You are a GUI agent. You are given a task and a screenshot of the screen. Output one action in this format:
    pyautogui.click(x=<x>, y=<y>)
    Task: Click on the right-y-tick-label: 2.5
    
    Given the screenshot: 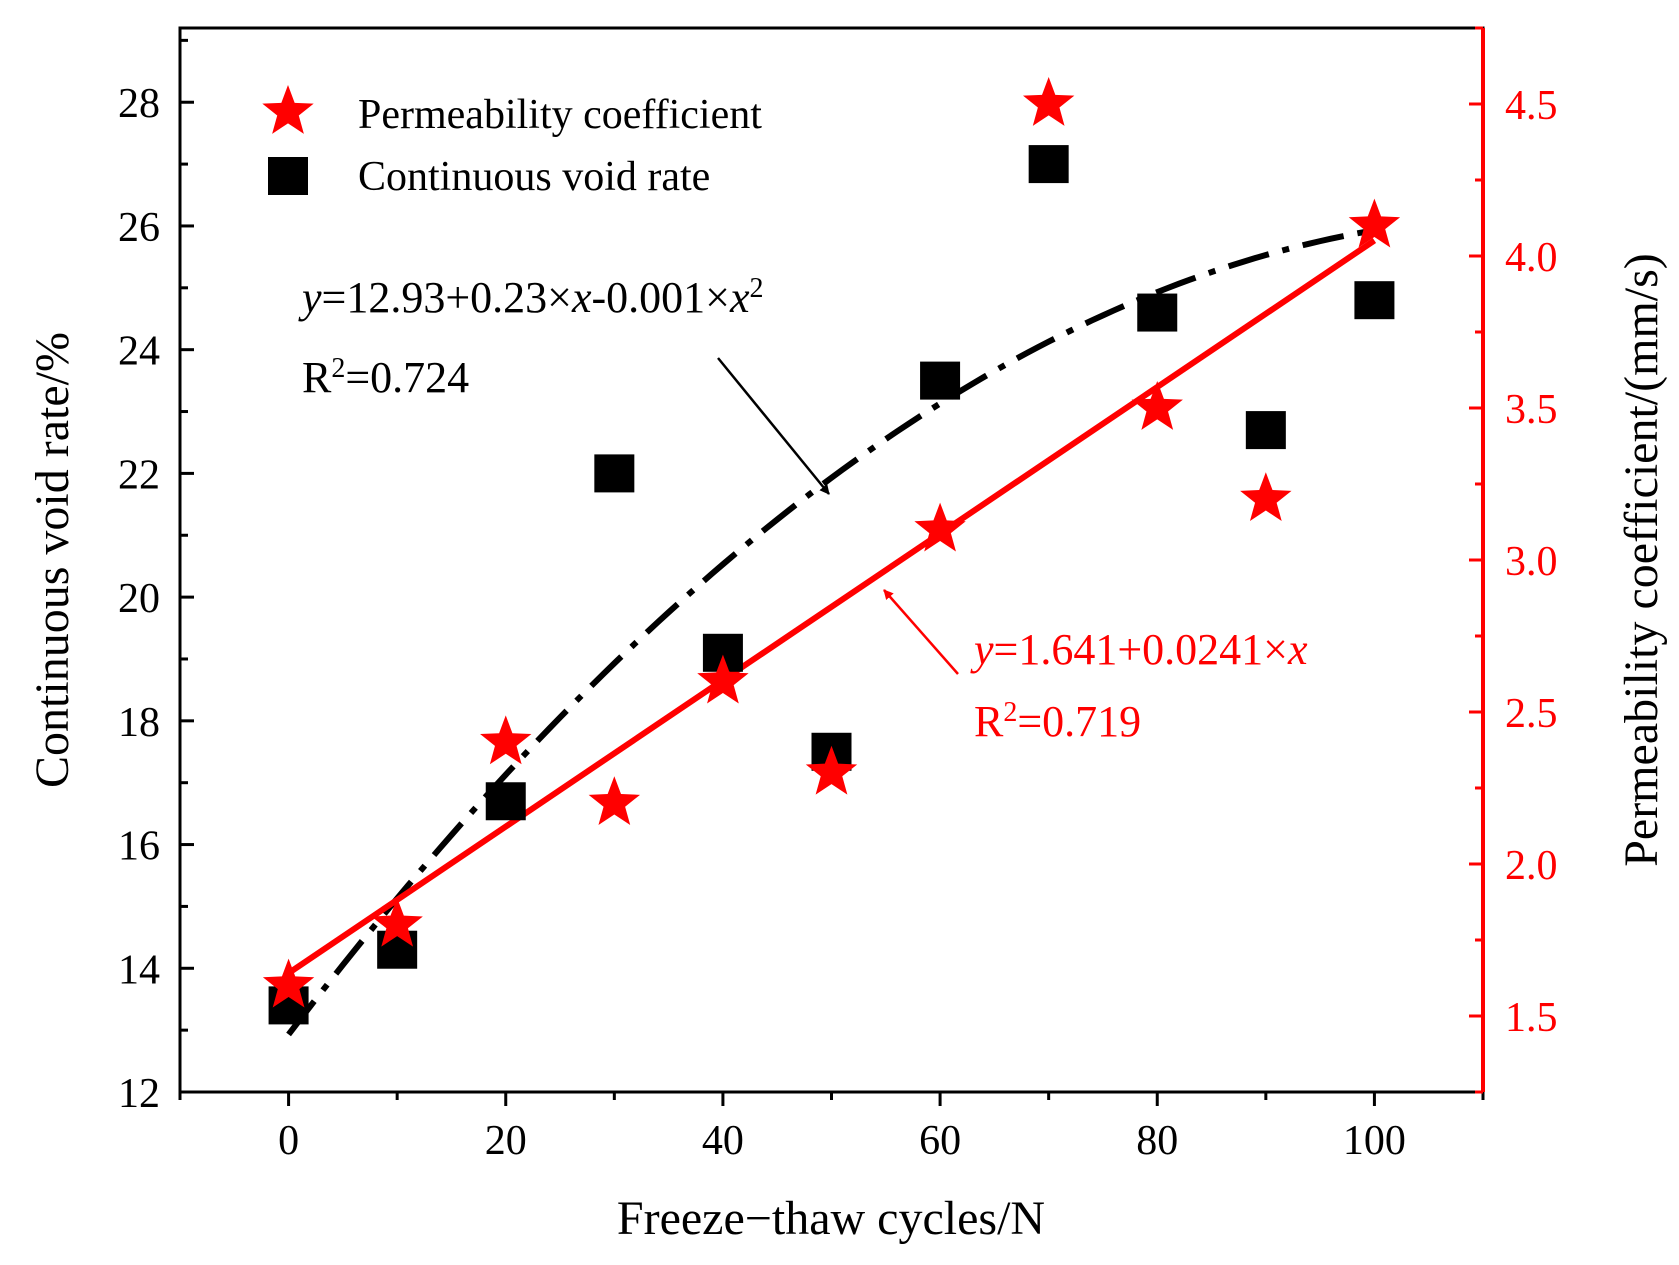 What is the action you would take?
    pyautogui.click(x=1531, y=714)
    